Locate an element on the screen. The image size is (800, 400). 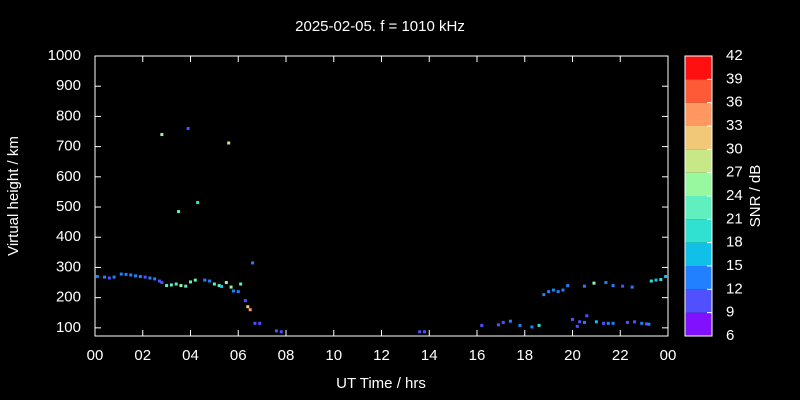
y-tick-label: 1000 is located at coordinates (64, 55).